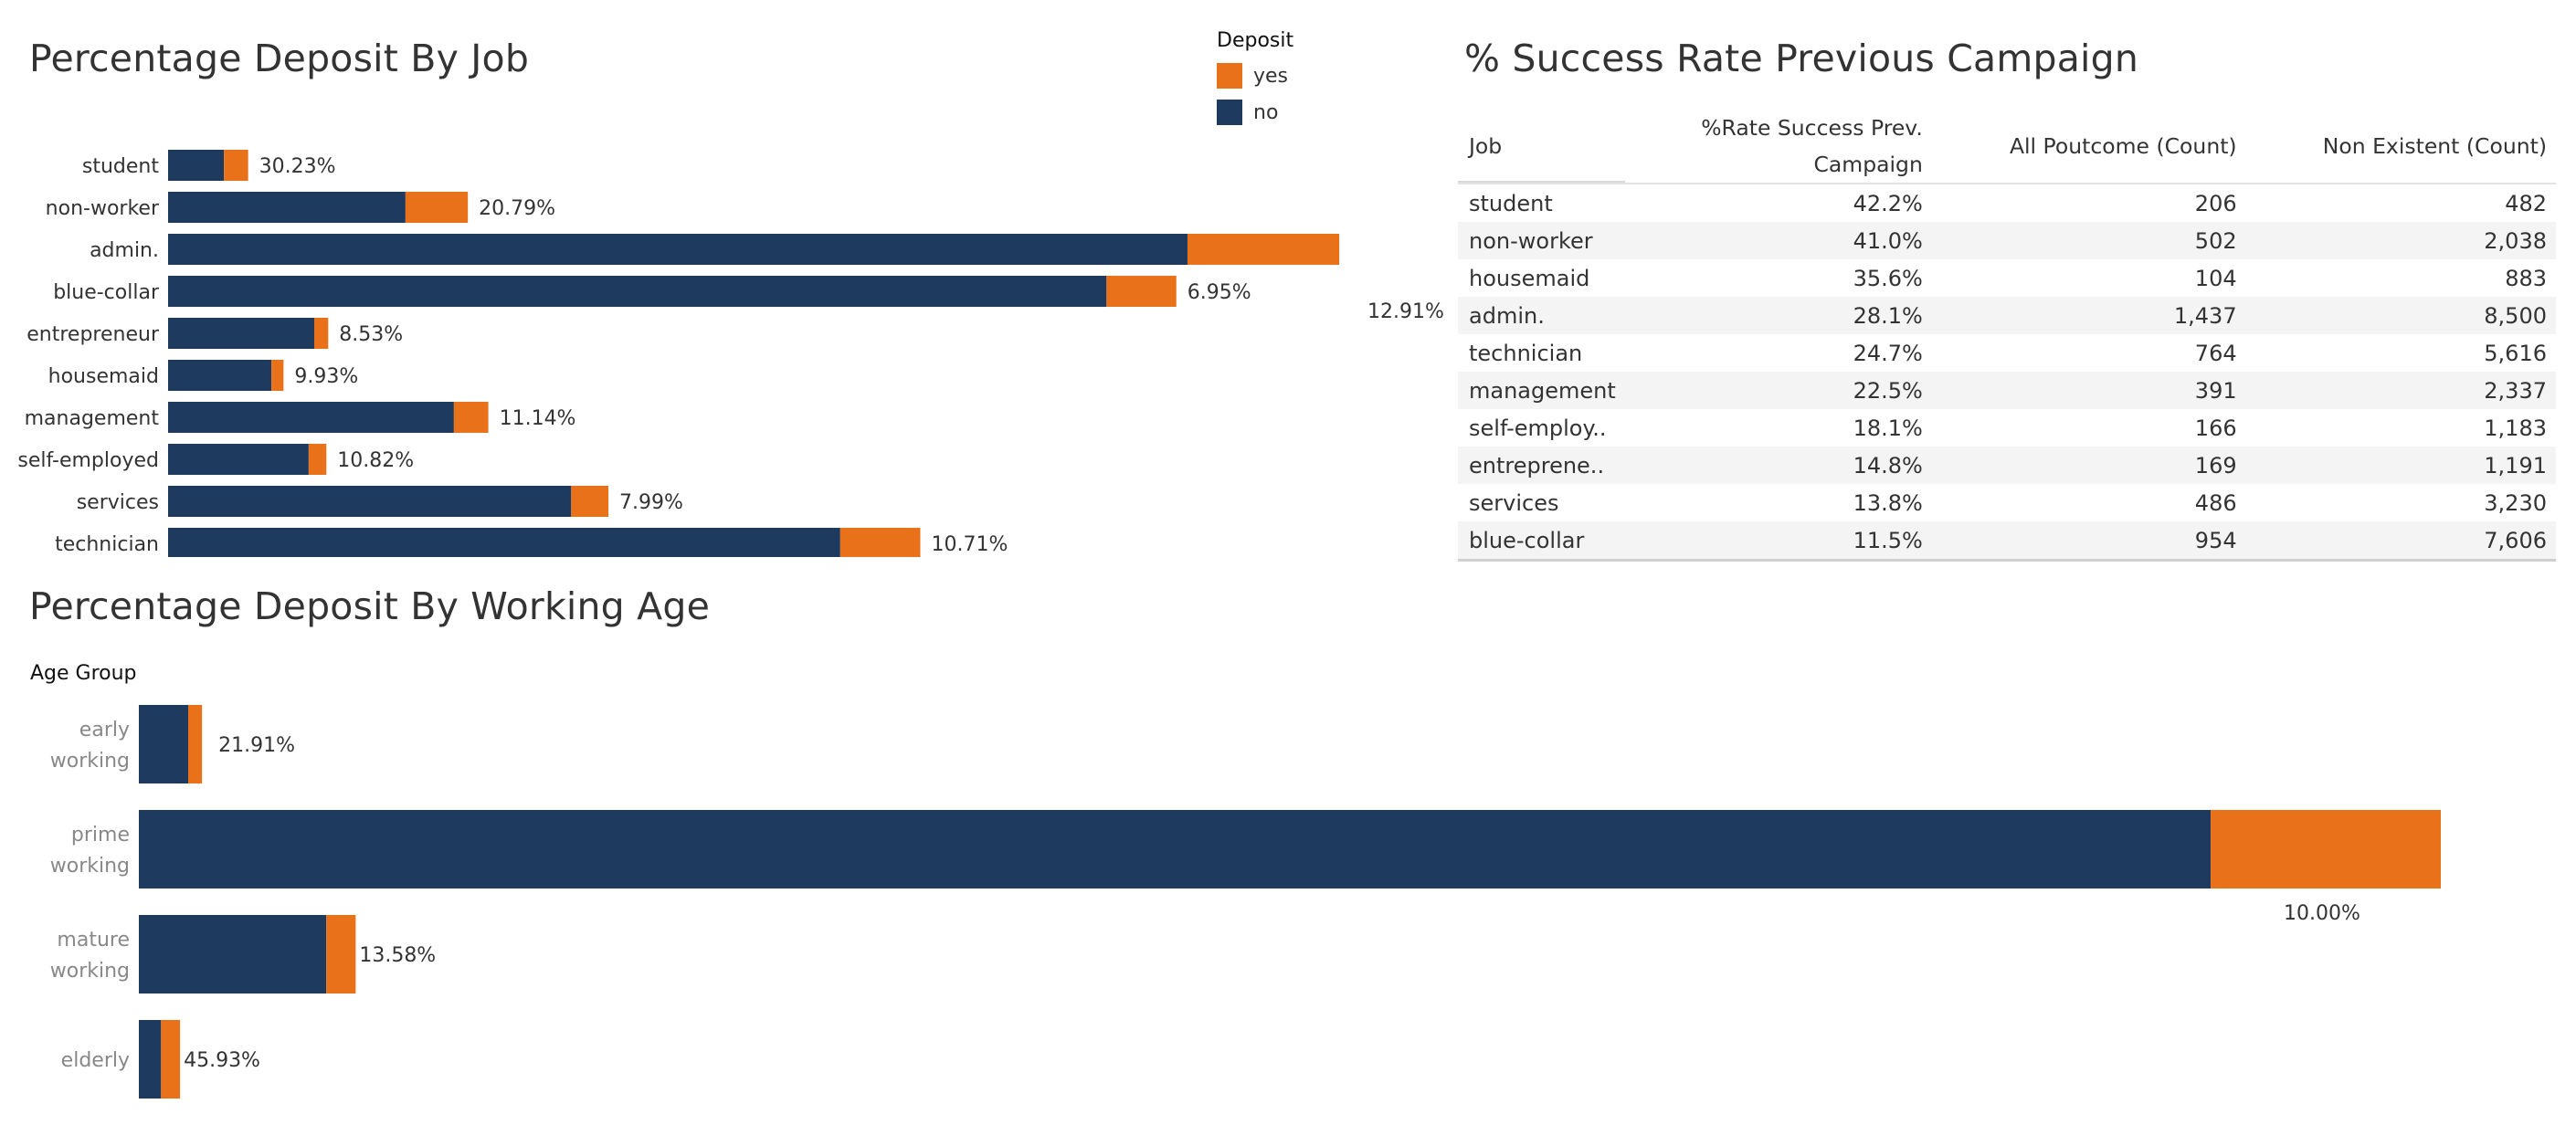 The height and width of the screenshot is (1125, 2576). What do you see at coordinates (2215, 465) in the screenshot?
I see `table-cell-value: 169` at bounding box center [2215, 465].